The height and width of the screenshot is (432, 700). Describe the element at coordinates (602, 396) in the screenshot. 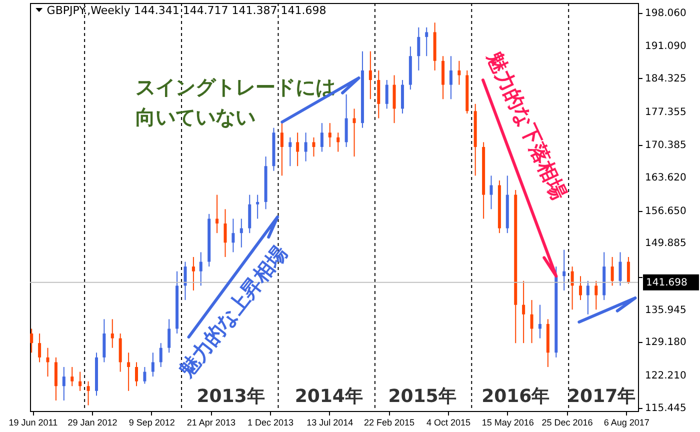

I see `annotation: 2017年` at that location.